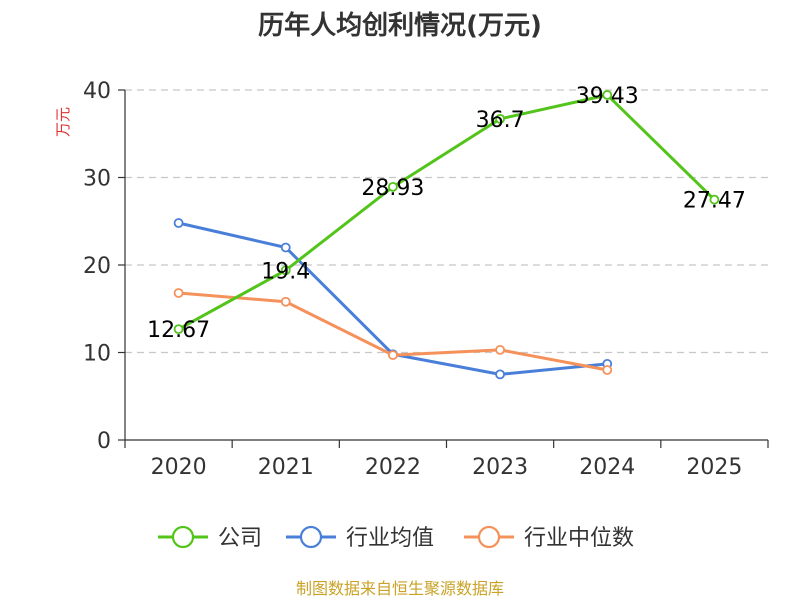  I want to click on data-label: 19.4, so click(285, 271).